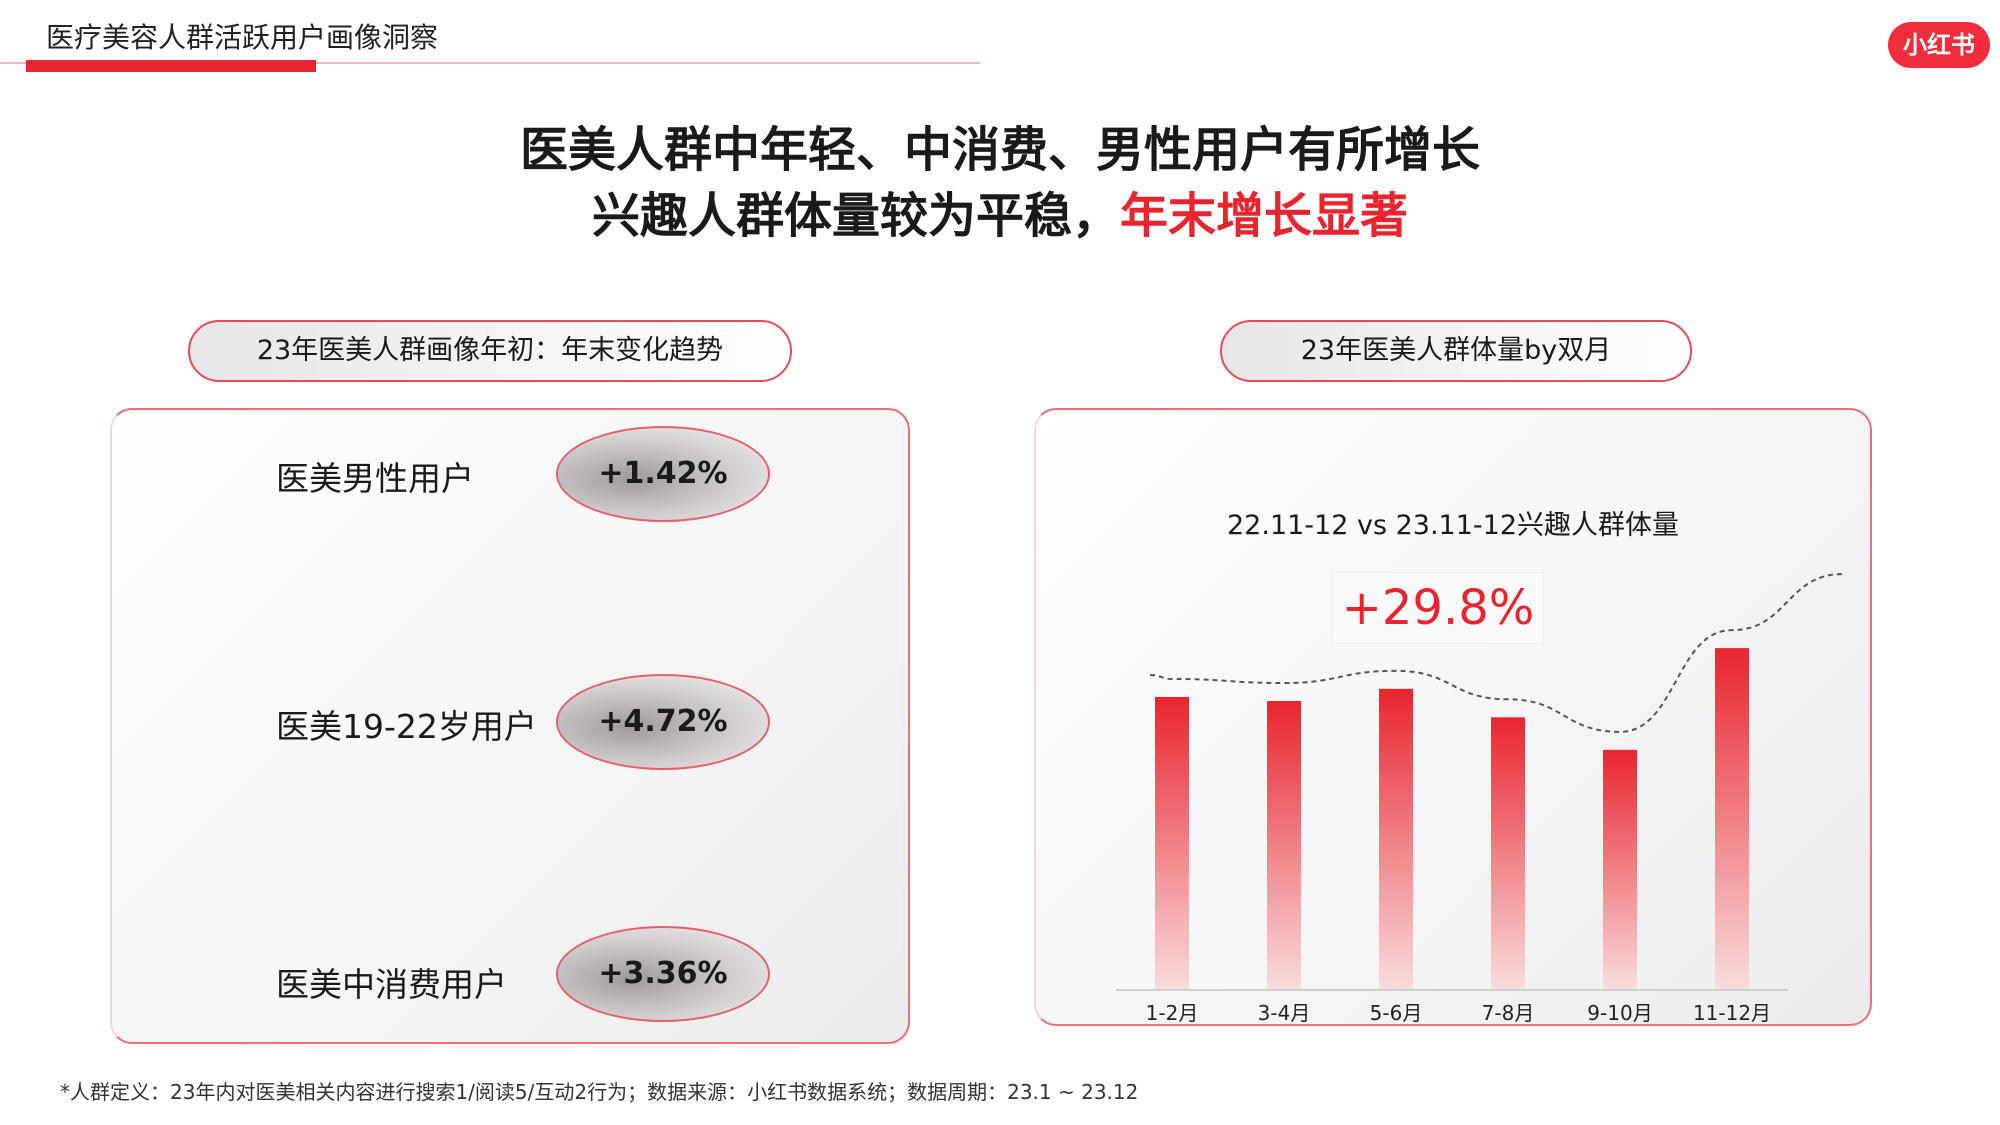  Describe the element at coordinates (1939, 45) in the screenshot. I see `brand-logo: 小红书` at that location.